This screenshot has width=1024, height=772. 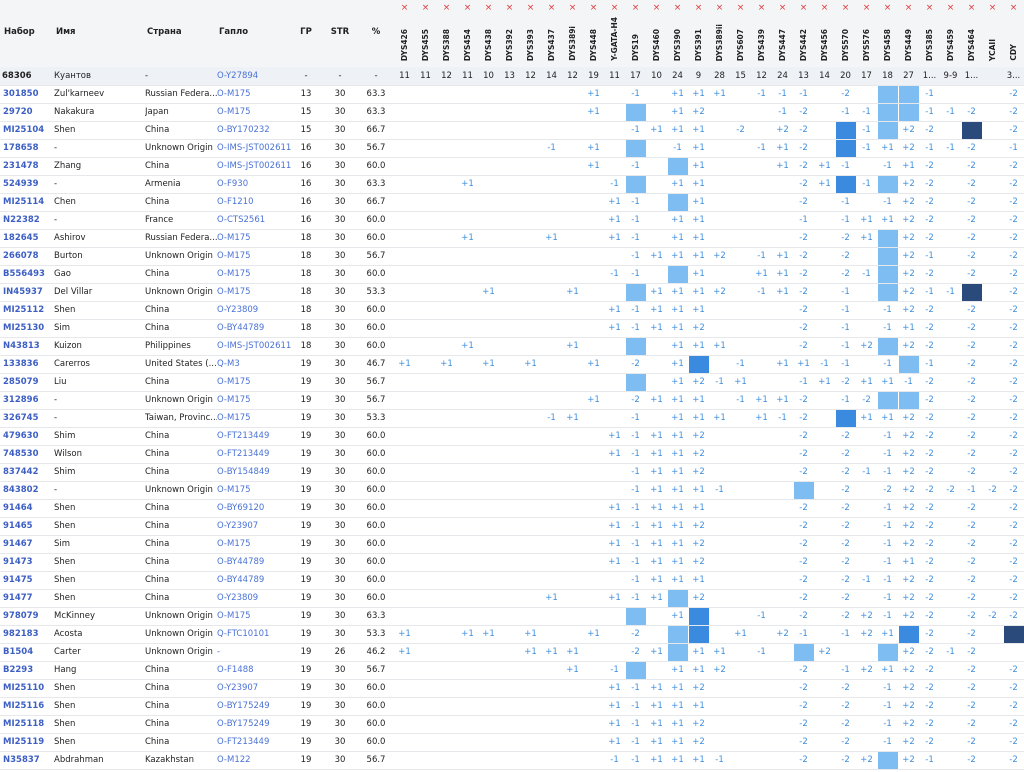 What do you see at coordinates (21, 436) in the screenshot?
I see `row-id: 479630` at bounding box center [21, 436].